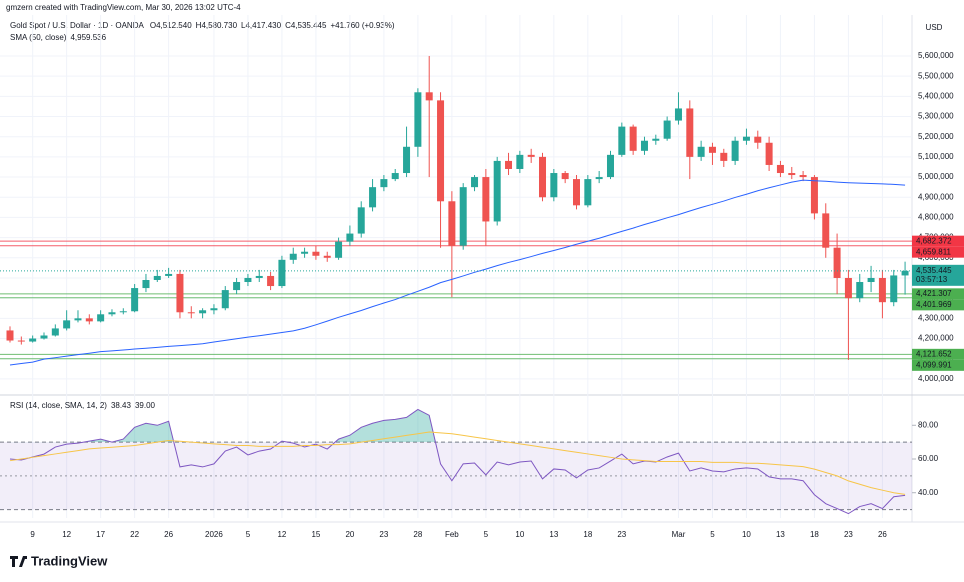 This screenshot has width=964, height=582. Describe the element at coordinates (587, 534) in the screenshot. I see `x-tick-label: 18` at that location.